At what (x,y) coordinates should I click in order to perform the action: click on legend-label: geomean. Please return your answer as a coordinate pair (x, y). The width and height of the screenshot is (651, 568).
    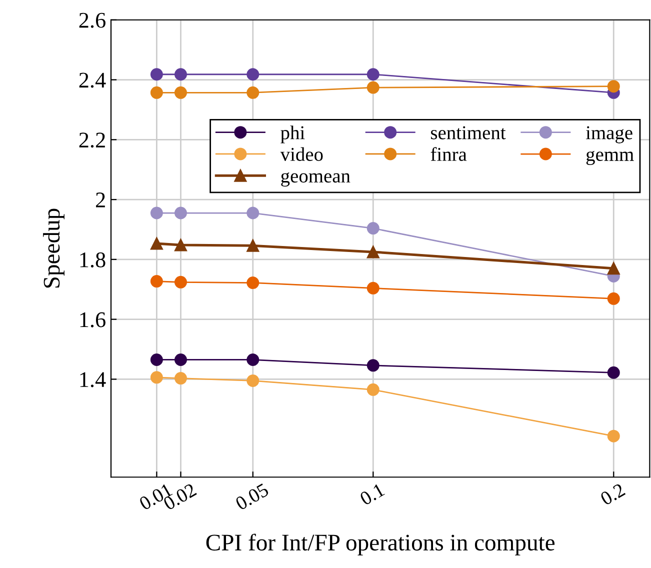
    Looking at the image, I should click on (315, 179).